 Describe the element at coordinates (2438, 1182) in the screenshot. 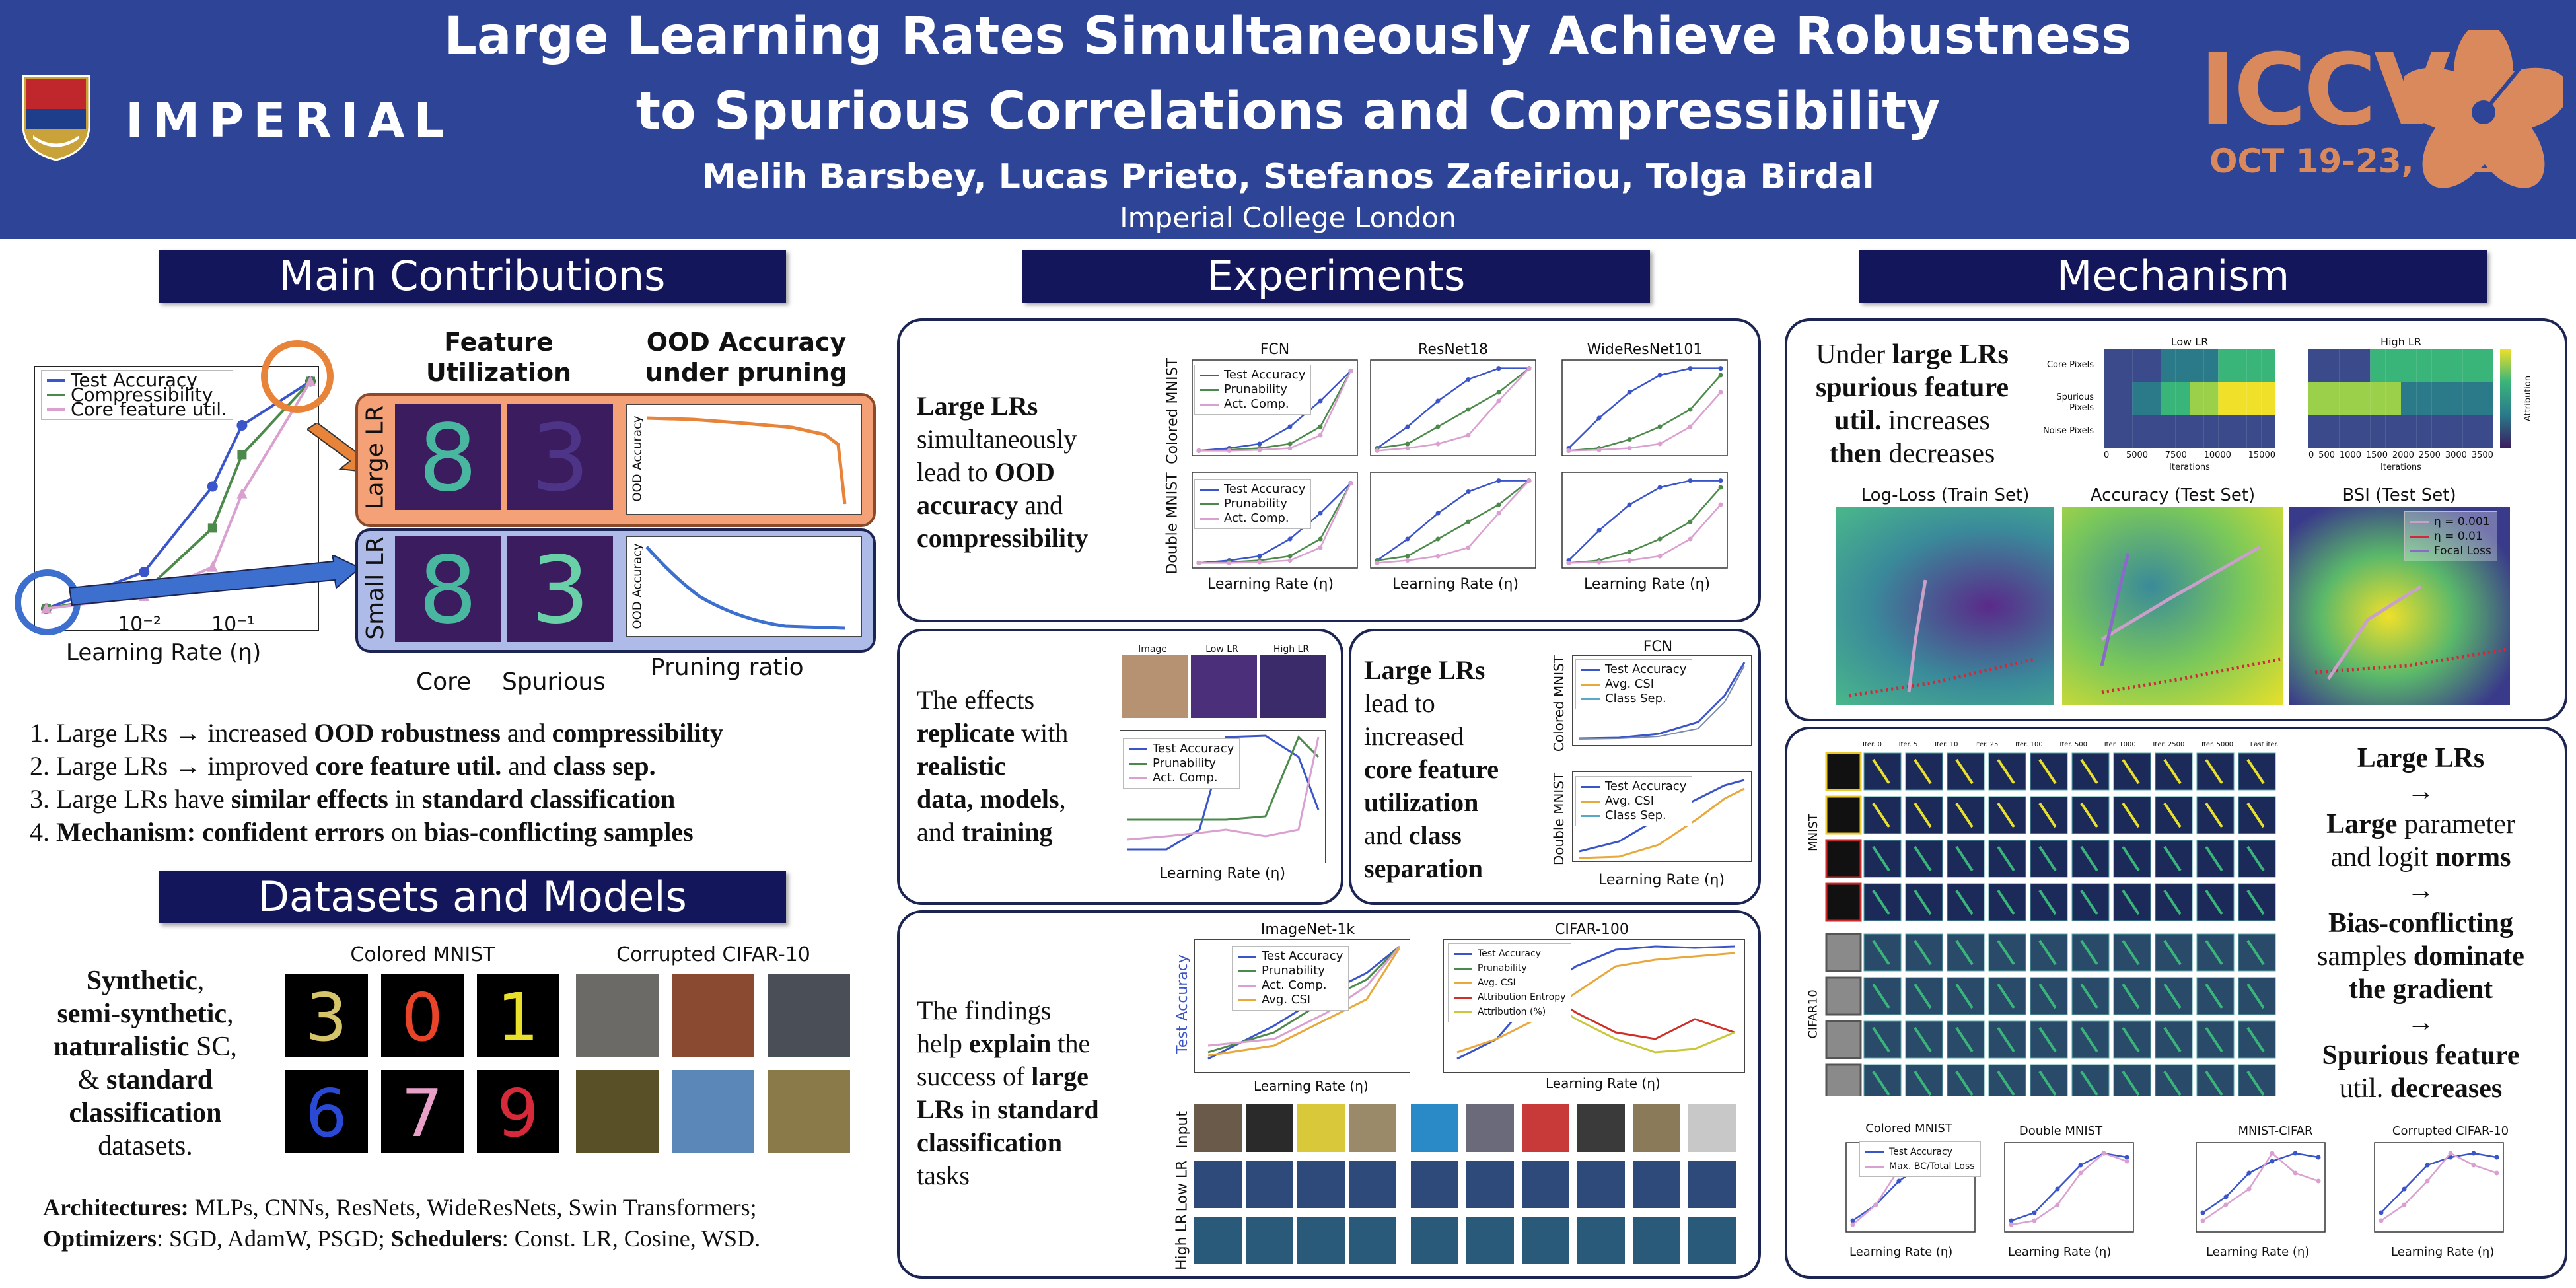

I see `mech3-series` at that location.